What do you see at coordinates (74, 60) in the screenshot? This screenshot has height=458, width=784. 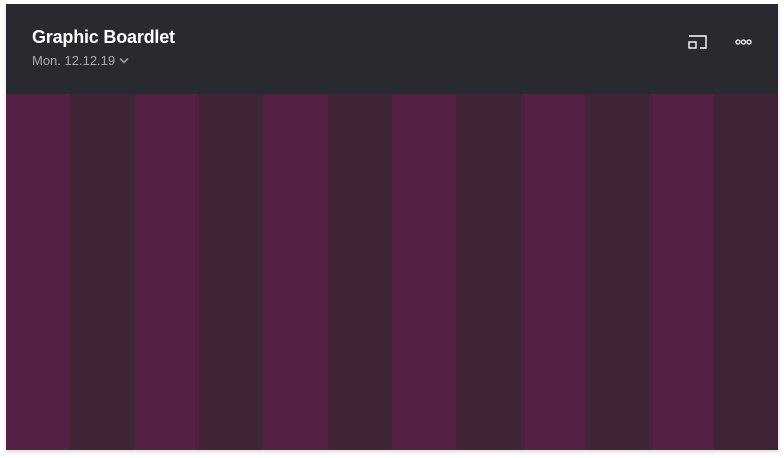 I see `date-label: Mon. 12.12.19` at bounding box center [74, 60].